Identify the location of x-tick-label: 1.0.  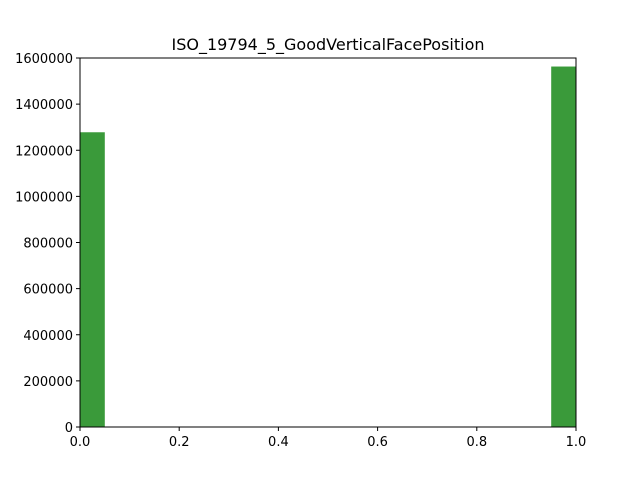
(576, 442).